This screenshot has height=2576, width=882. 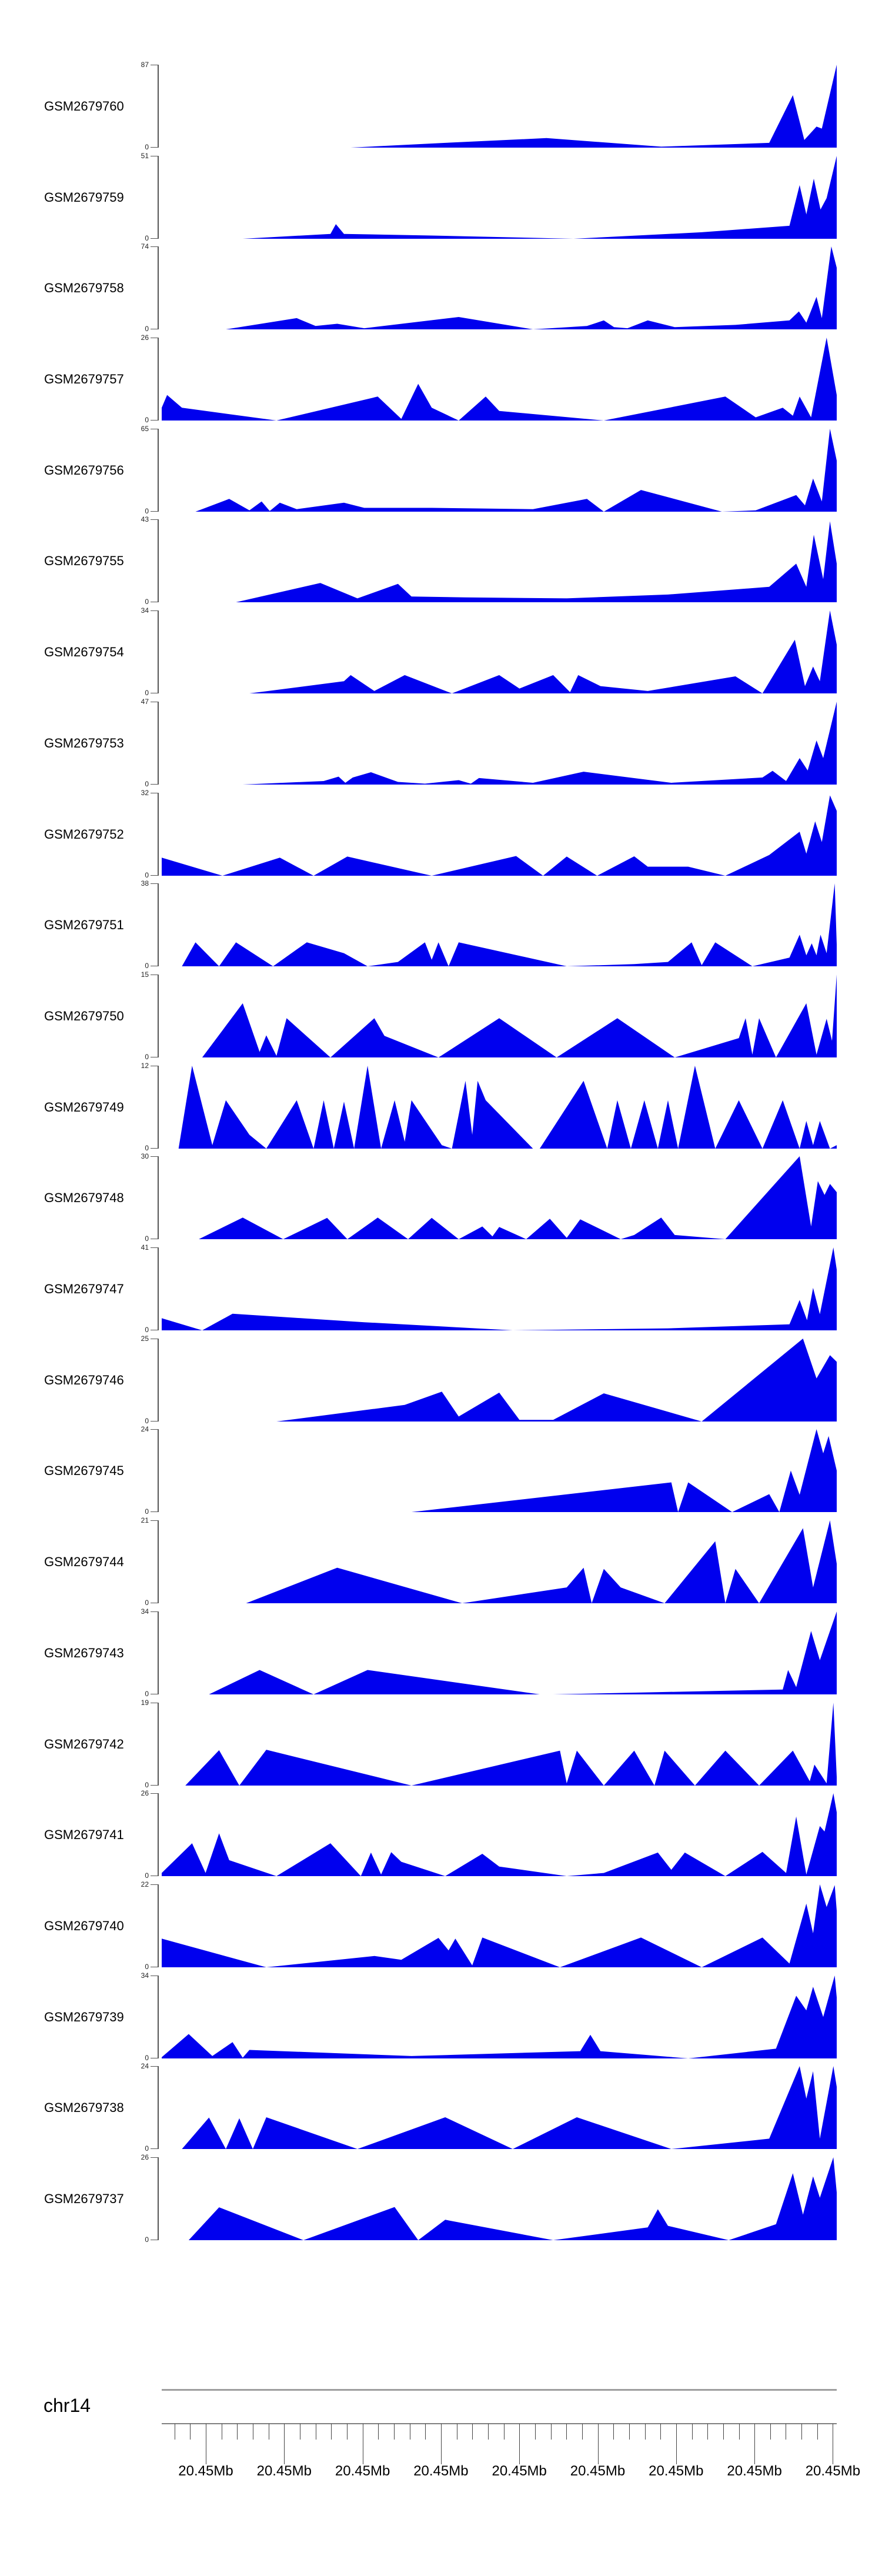 I want to click on track-row: GSM2679744 21 0, so click(x=441, y=1562).